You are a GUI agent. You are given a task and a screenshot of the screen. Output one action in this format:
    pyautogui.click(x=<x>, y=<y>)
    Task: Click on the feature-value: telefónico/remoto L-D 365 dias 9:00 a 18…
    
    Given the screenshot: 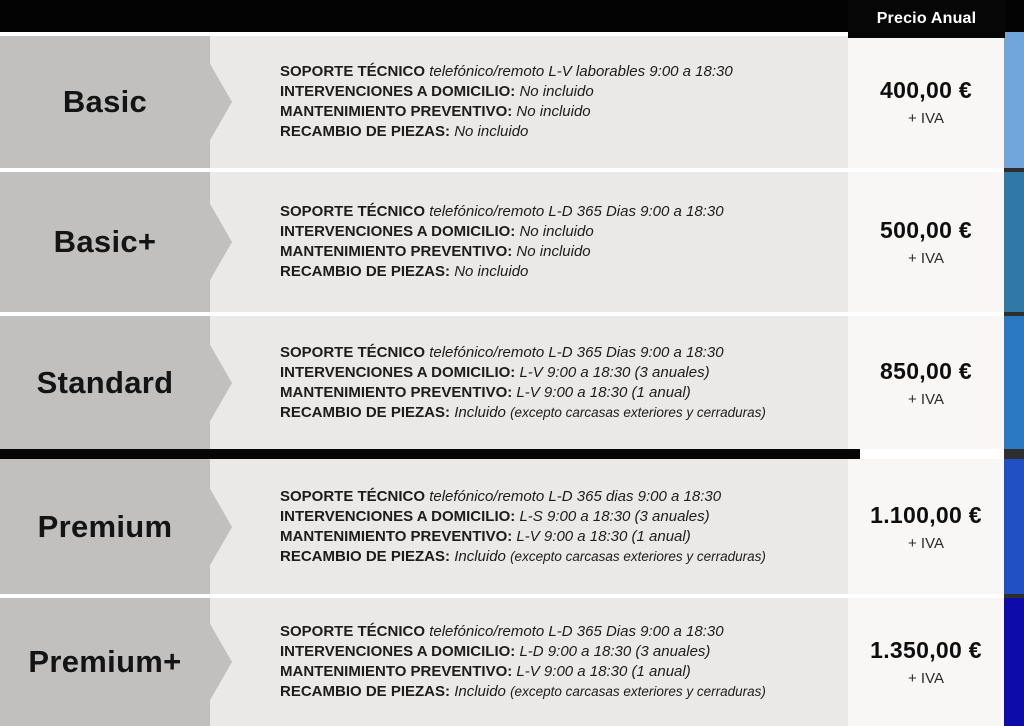 What is the action you would take?
    pyautogui.click(x=575, y=496)
    